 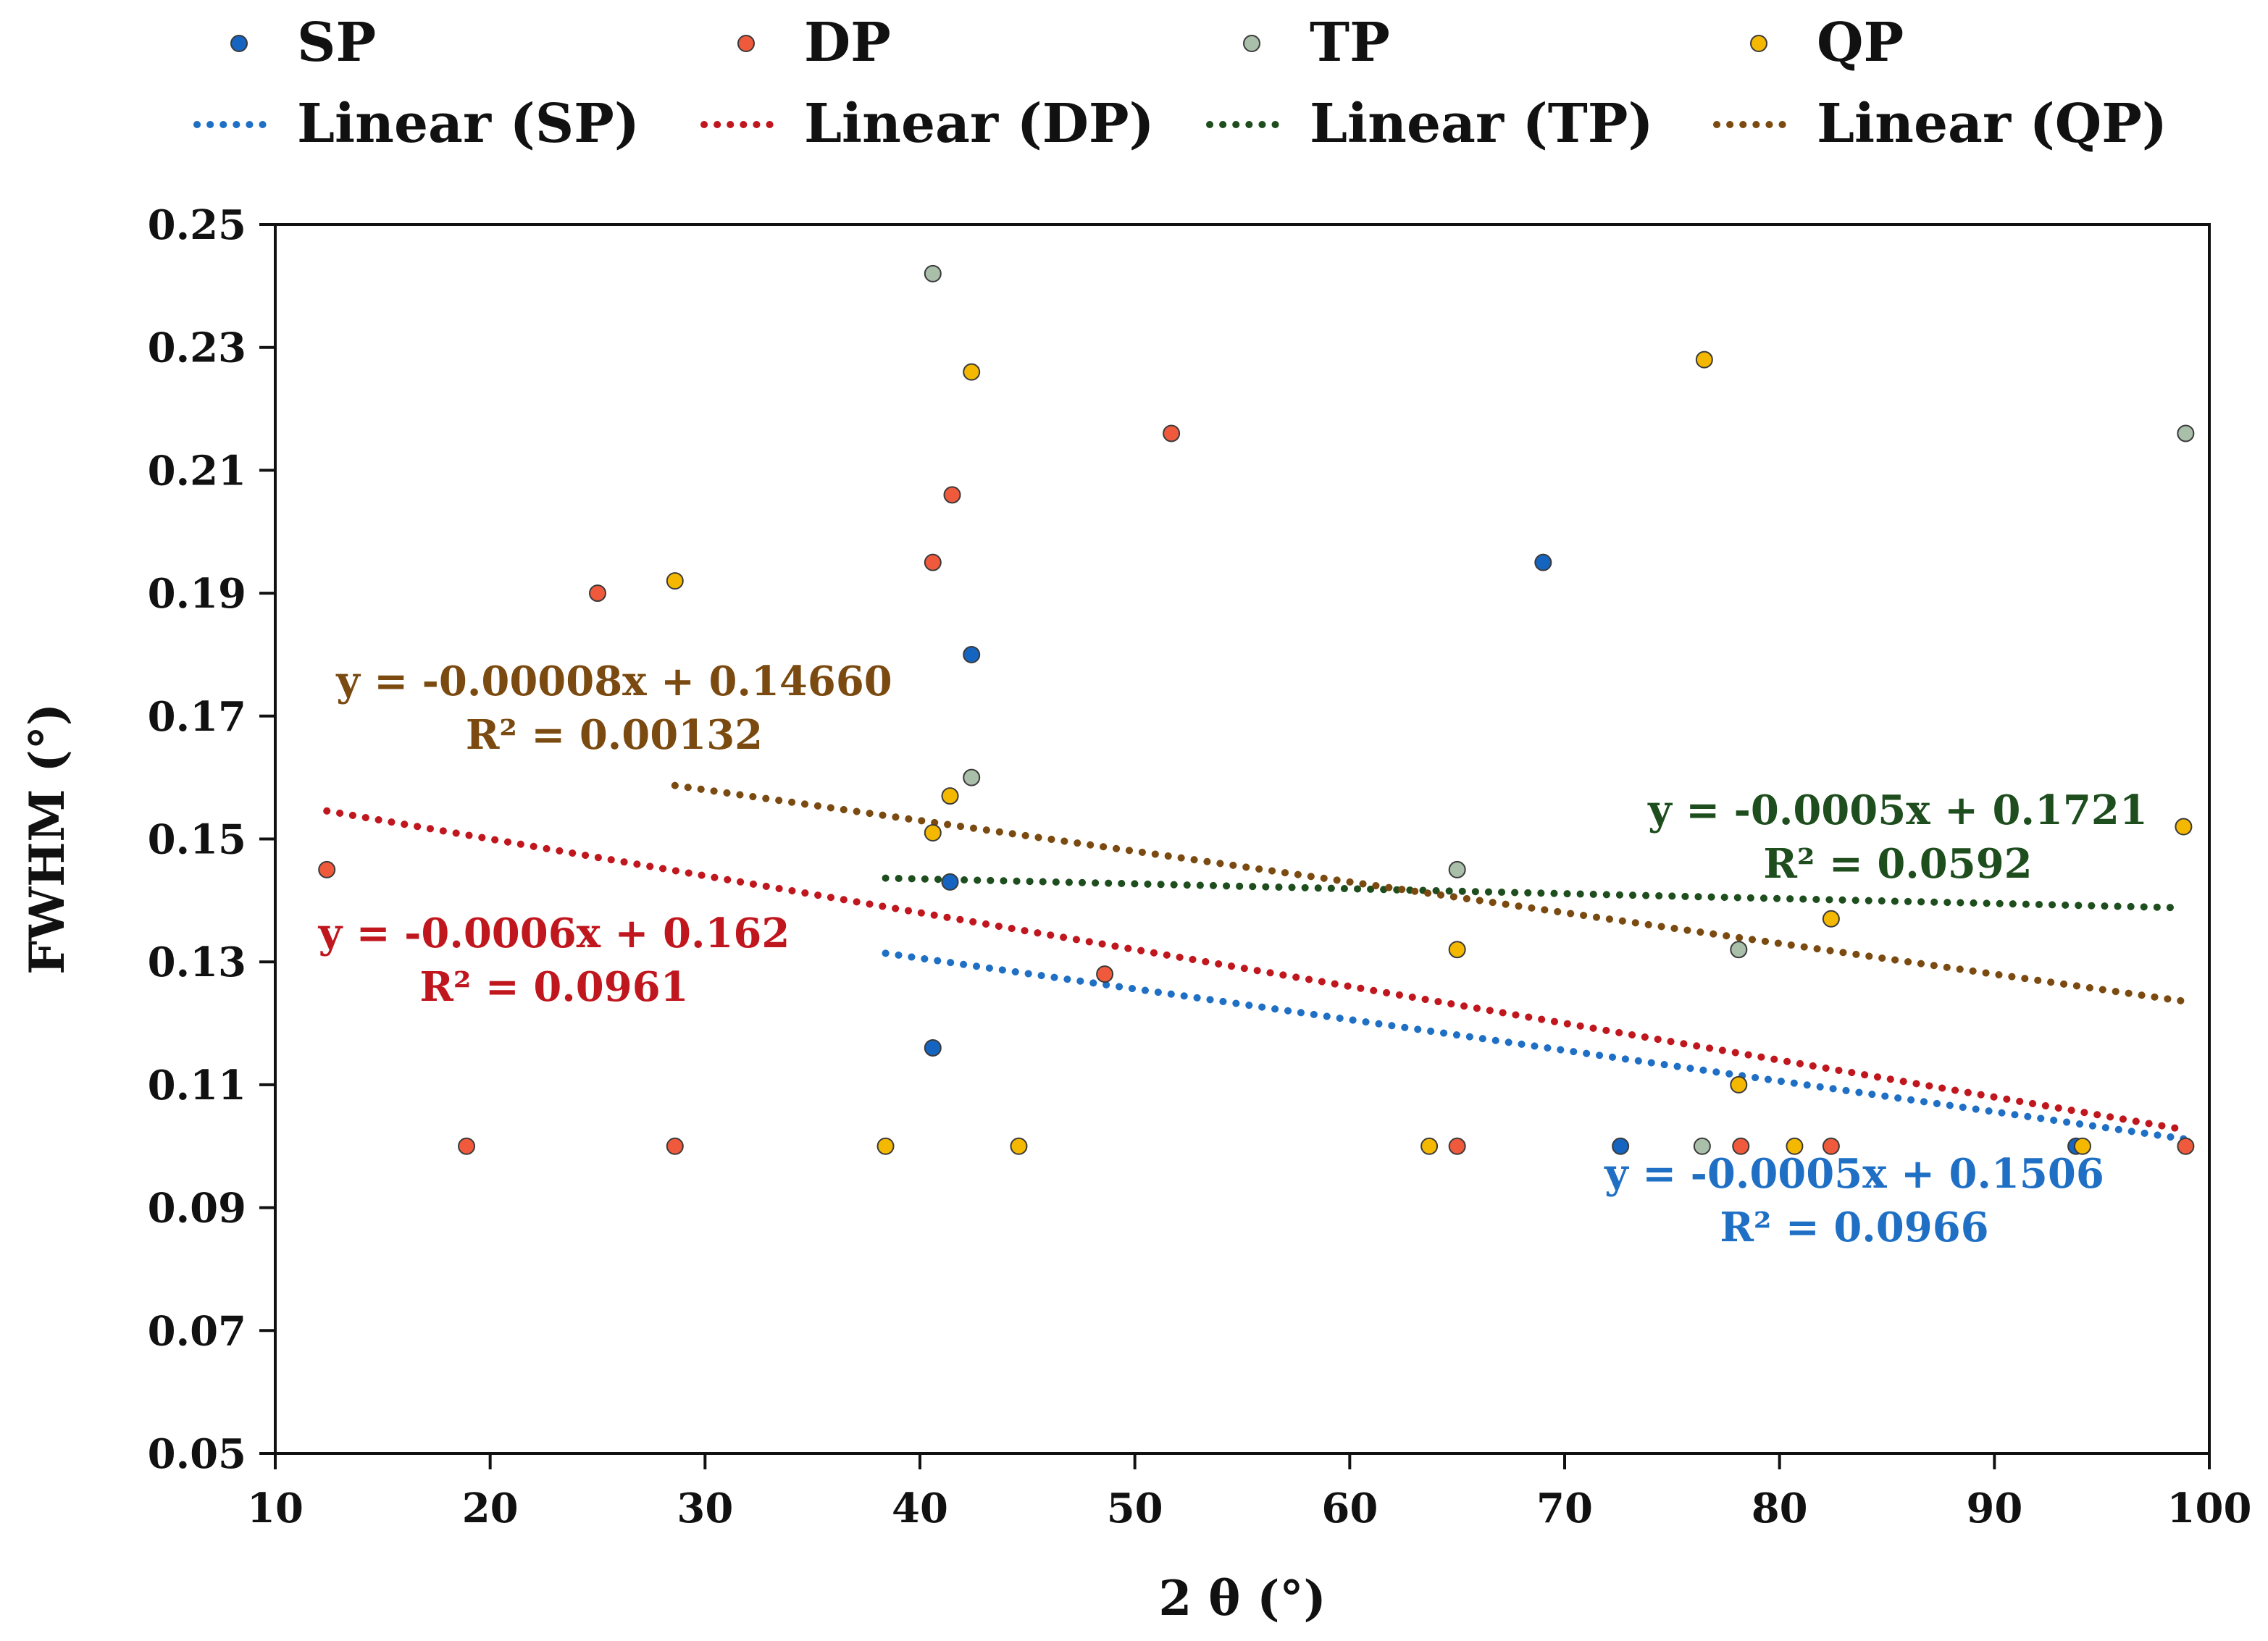 What do you see at coordinates (980, 124) in the screenshot?
I see `legend-trend-label-dp: Linear (DP)` at bounding box center [980, 124].